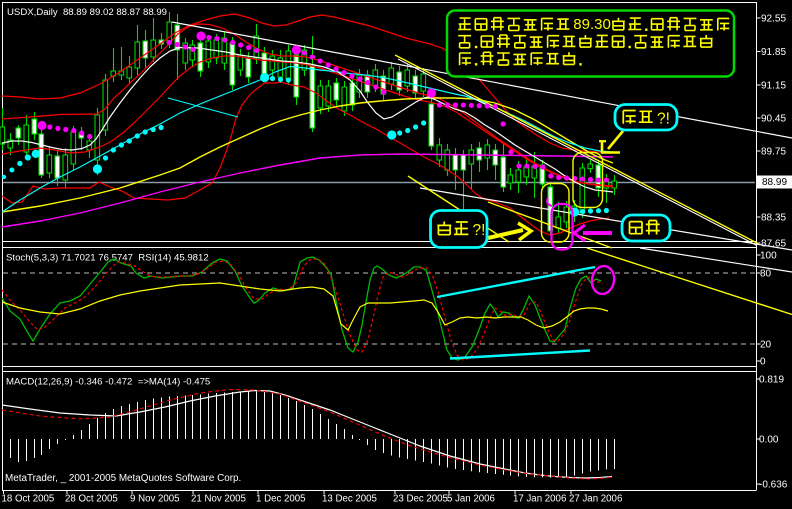 This screenshot has height=509, width=792. Describe the element at coordinates (471, 499) in the screenshot. I see `svg-text: 5 Jan 2006` at that location.